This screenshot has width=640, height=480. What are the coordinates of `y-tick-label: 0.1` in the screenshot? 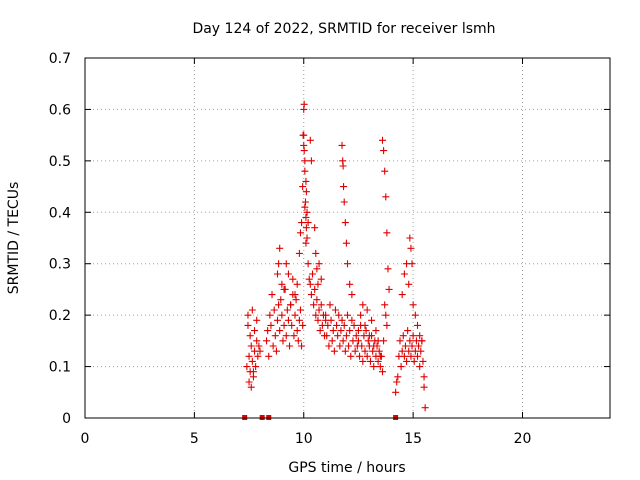 It's located at (60, 368).